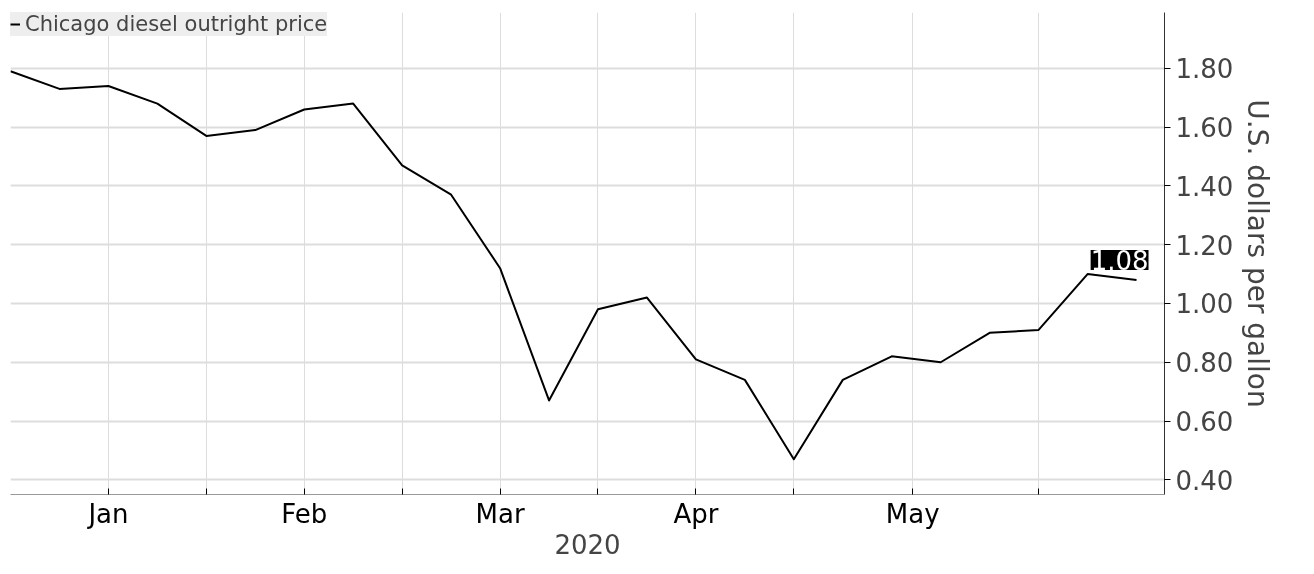 The image size is (1314, 574). Describe the element at coordinates (1204, 245) in the screenshot. I see `y-tick-label: 1.20` at that location.